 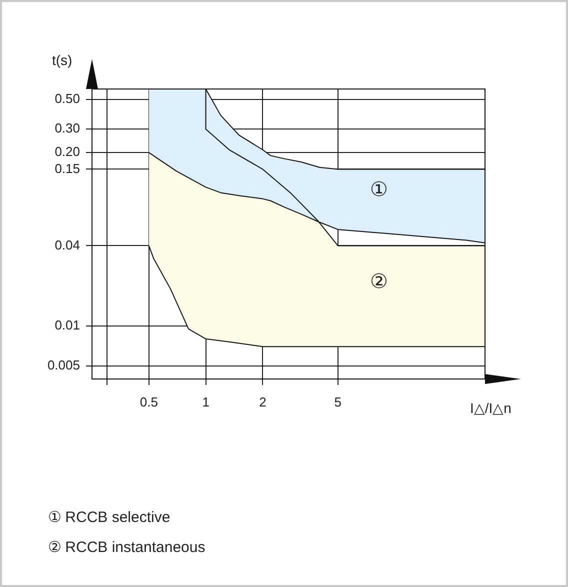 What do you see at coordinates (67, 168) in the screenshot?
I see `y-tick-label: 0.15` at bounding box center [67, 168].